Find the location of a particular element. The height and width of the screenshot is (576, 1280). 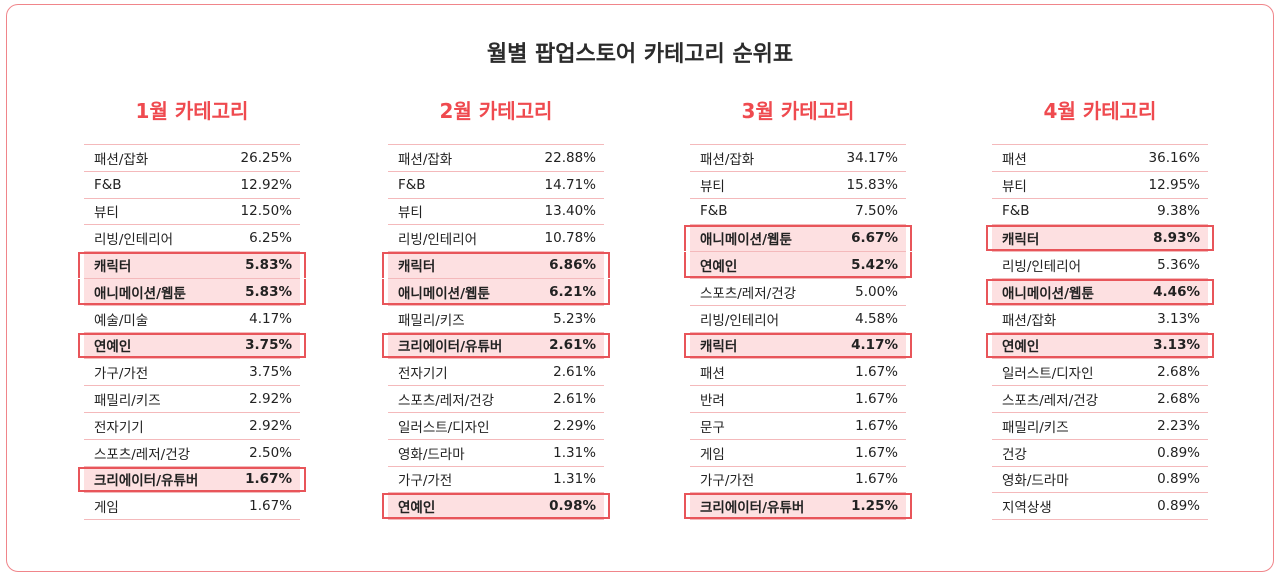

category-share: 9.38% is located at coordinates (1178, 211).